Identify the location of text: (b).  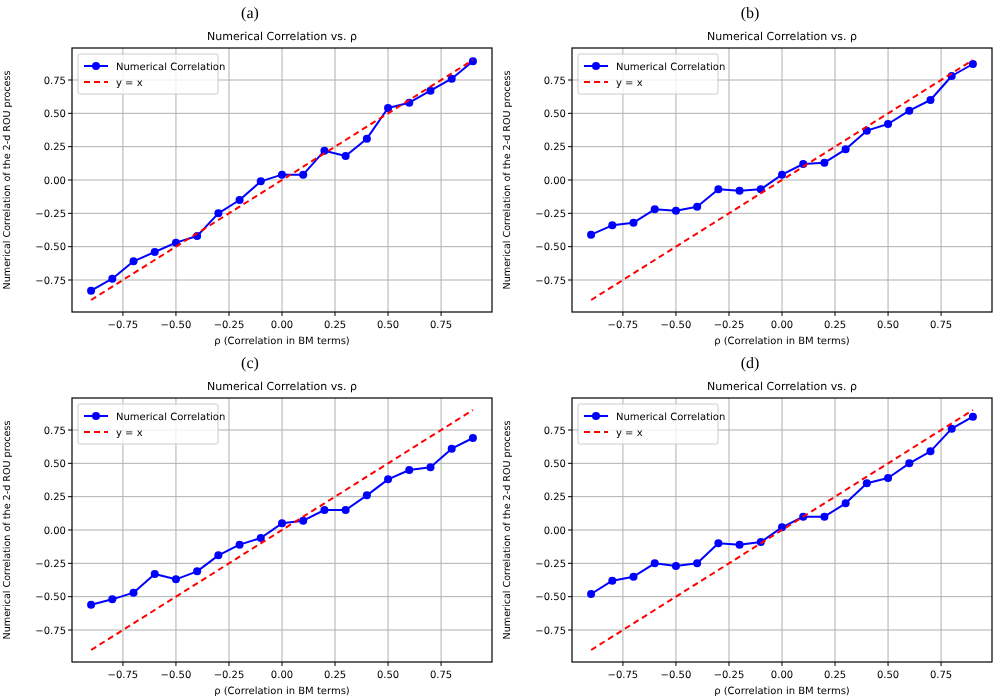
(750, 13).